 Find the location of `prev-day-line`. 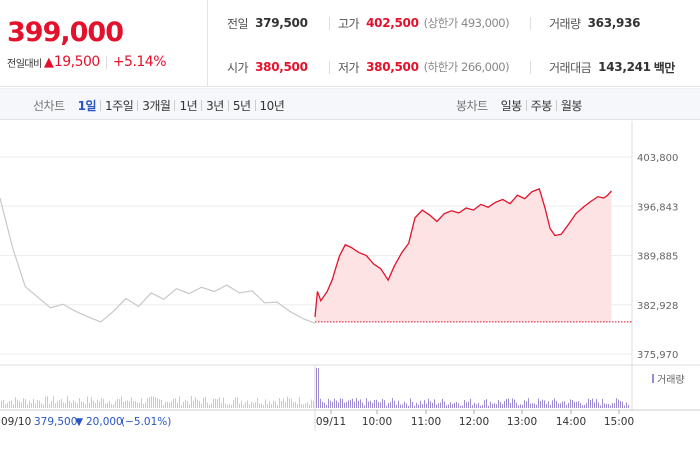

prev-day-line is located at coordinates (158, 260).